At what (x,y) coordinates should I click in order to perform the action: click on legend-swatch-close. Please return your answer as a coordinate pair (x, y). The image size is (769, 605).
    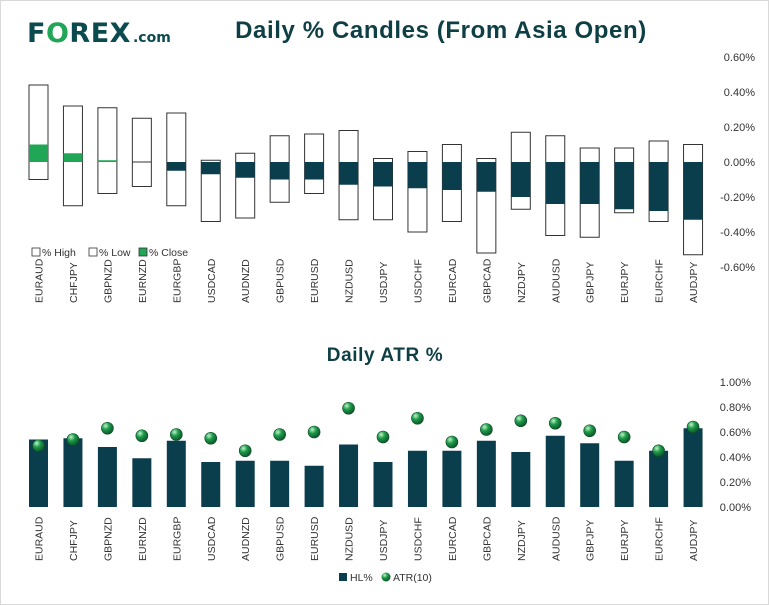
    Looking at the image, I should click on (143, 252).